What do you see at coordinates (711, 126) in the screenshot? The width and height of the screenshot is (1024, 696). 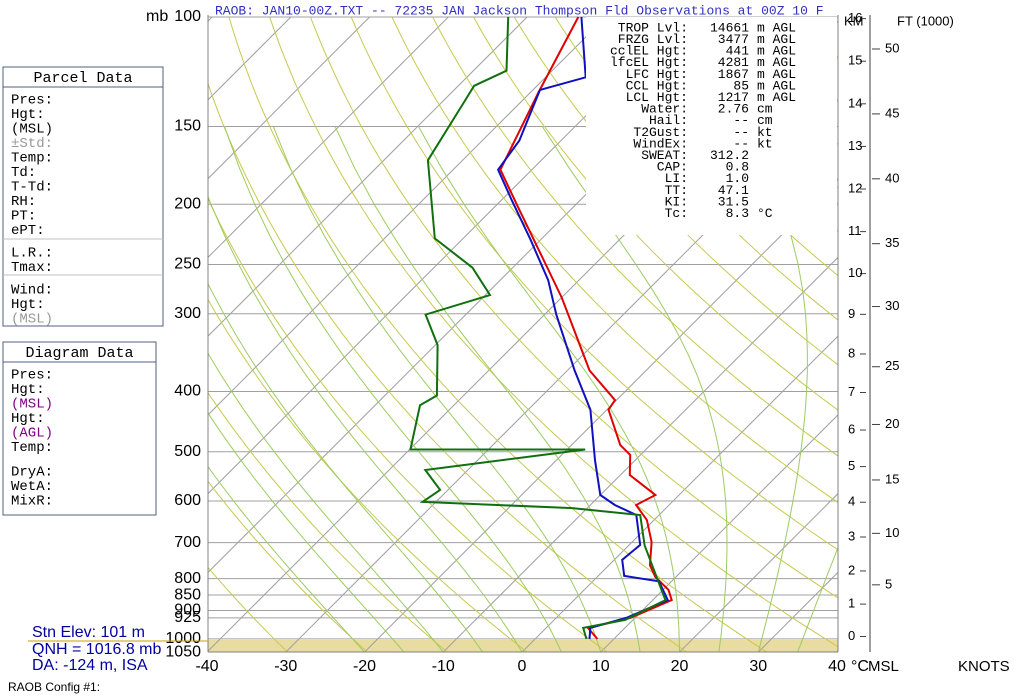 I see `stats-box` at bounding box center [711, 126].